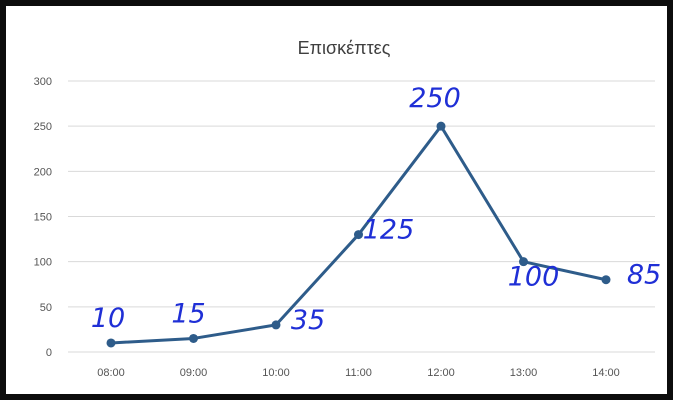 The image size is (673, 400). I want to click on handwritten-value-label: 85, so click(644, 275).